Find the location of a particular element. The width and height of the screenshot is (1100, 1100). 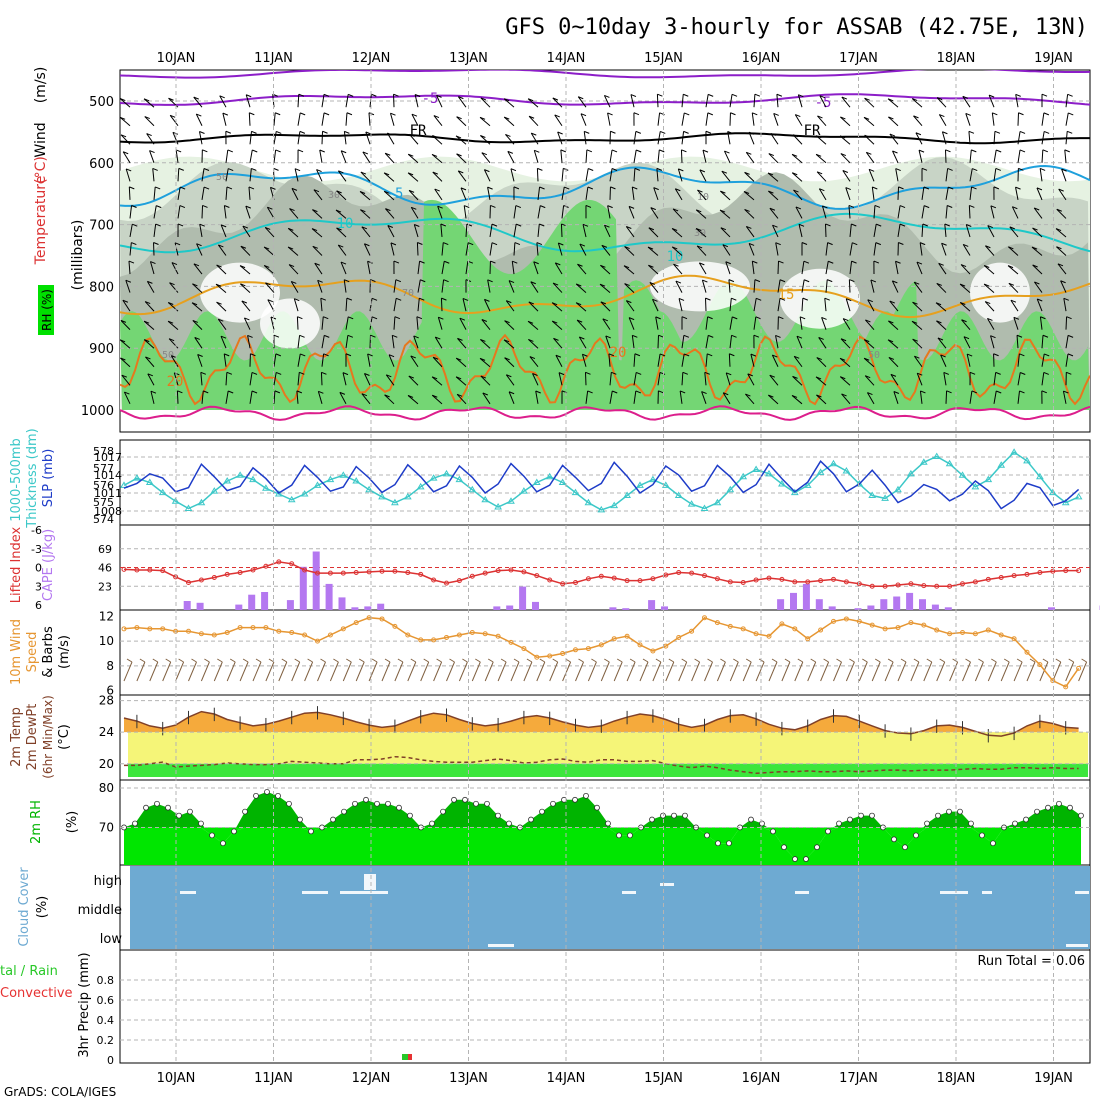

label-thickness1: 1000-500mb is located at coordinates (16, 480).